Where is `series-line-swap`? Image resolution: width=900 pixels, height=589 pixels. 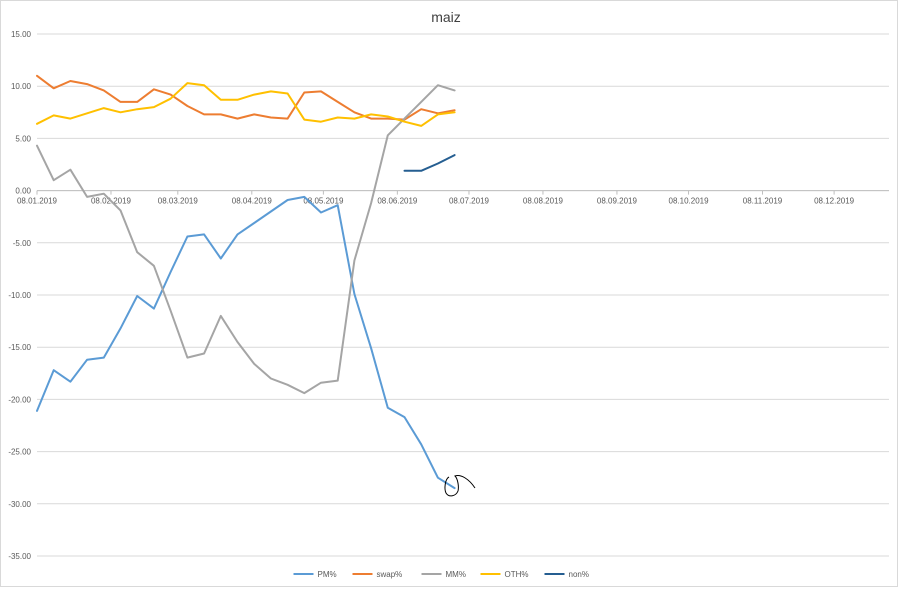
series-line-swap is located at coordinates (246, 97).